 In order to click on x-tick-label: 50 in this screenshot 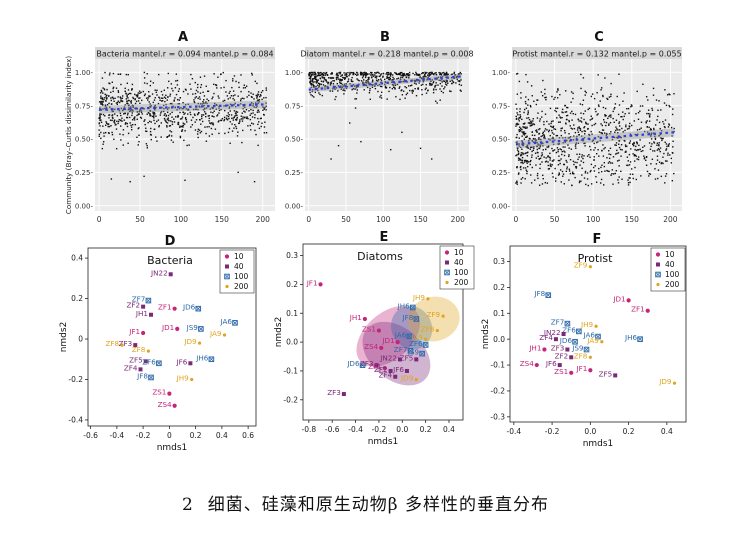, I will do `click(140, 219)`.